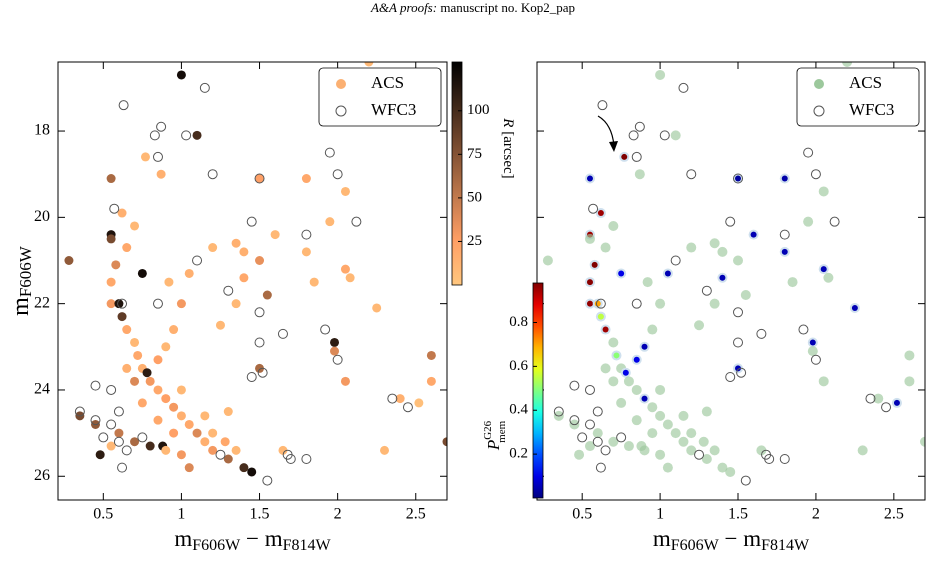 The height and width of the screenshot is (561, 947). Describe the element at coordinates (493, 445) in the screenshot. I see `colorbar-label-main: P` at that location.